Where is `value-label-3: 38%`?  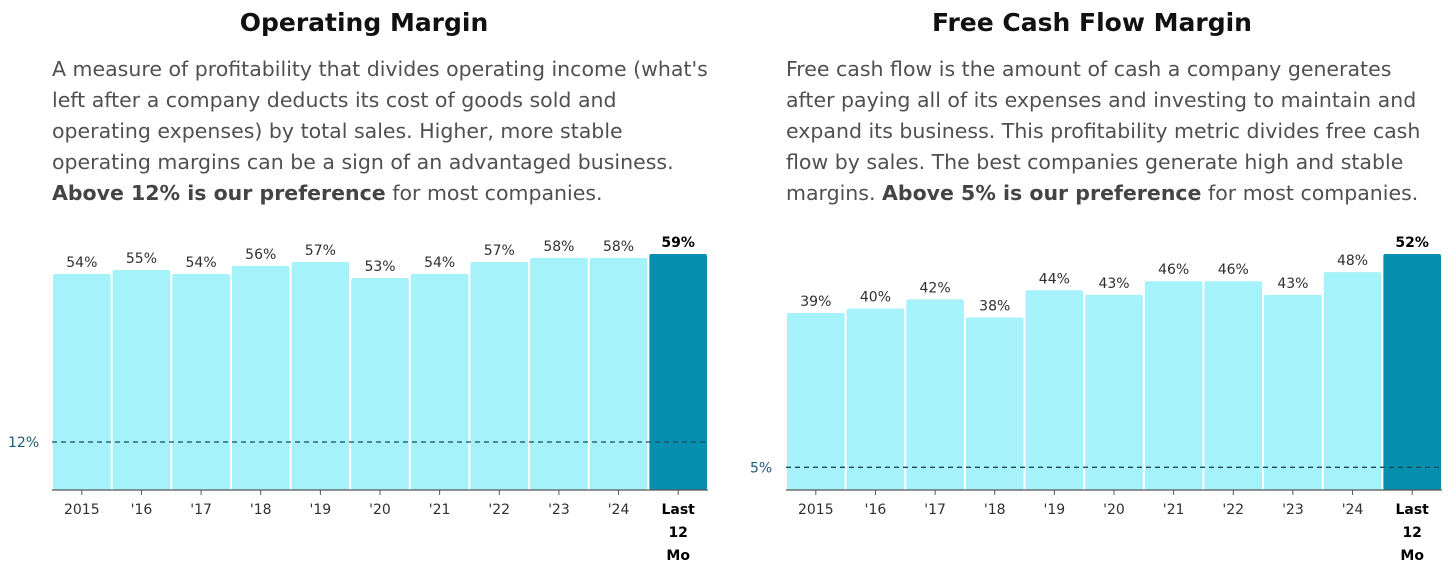 value-label-3: 38% is located at coordinates (994, 307).